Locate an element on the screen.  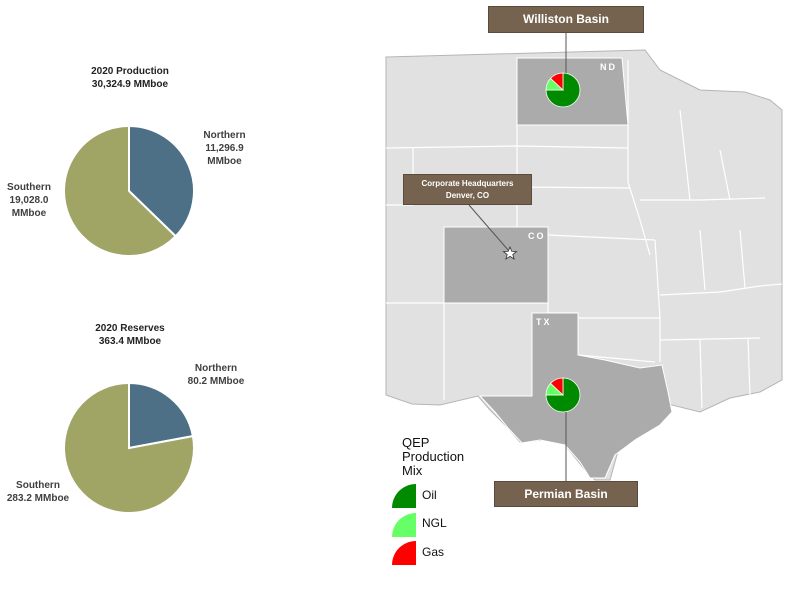
state-label-co: CO is located at coordinates (537, 236).